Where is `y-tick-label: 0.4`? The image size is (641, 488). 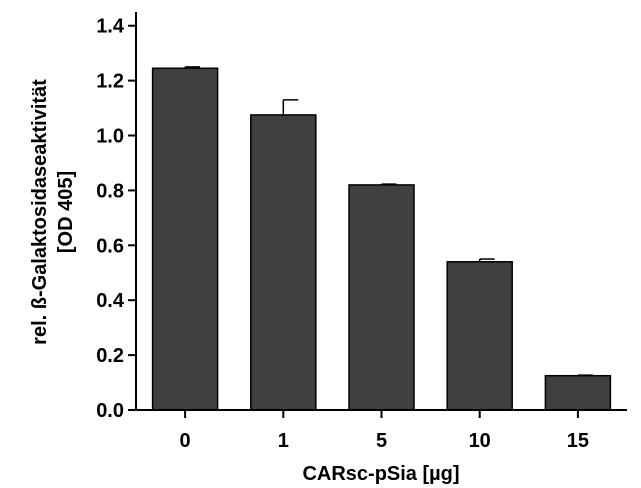 y-tick-label: 0.4 is located at coordinates (110, 301).